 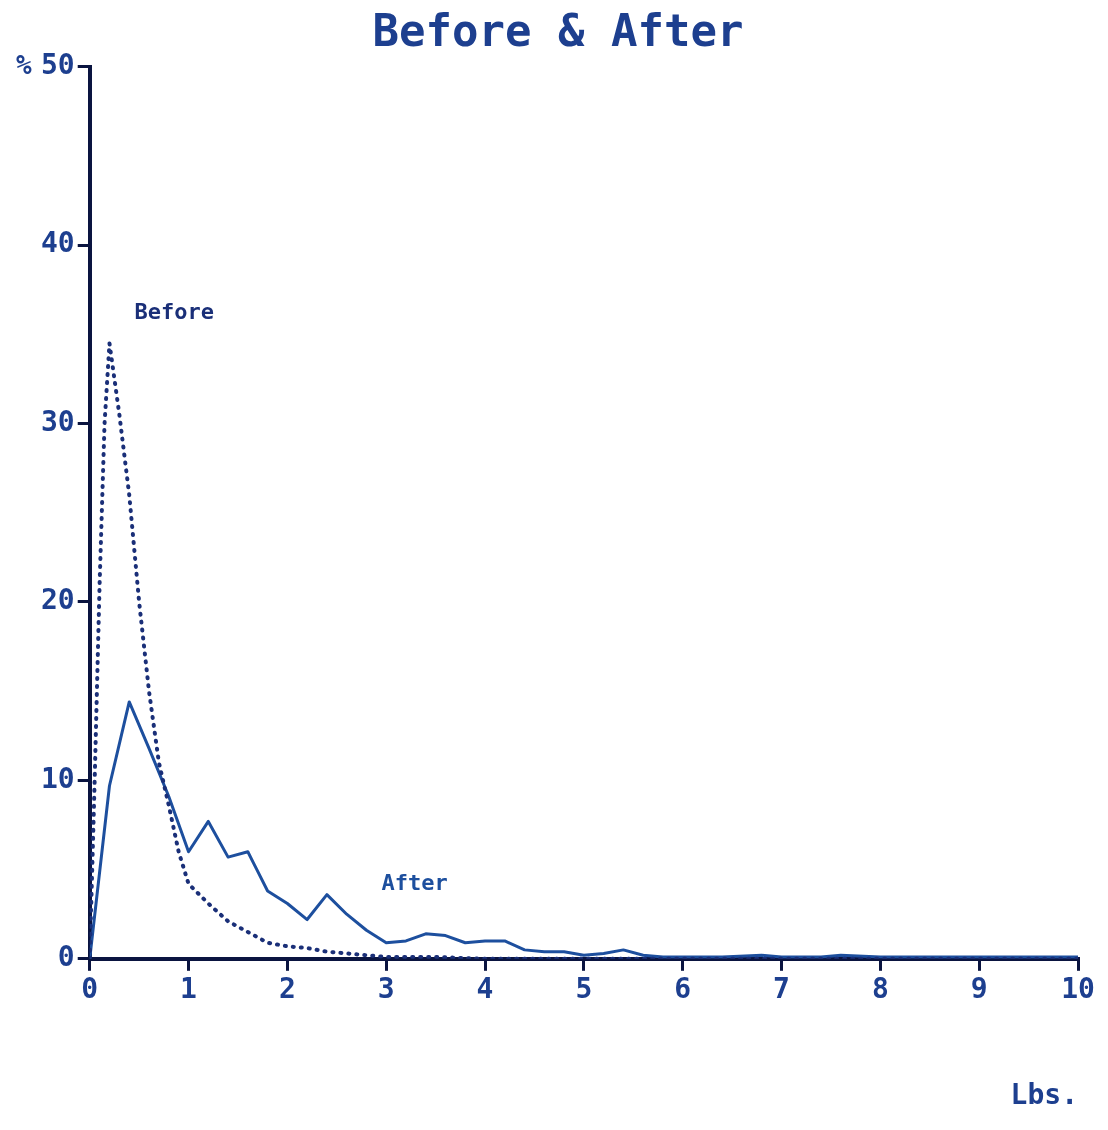 I want to click on x-tick-label: 3, so click(x=386, y=988).